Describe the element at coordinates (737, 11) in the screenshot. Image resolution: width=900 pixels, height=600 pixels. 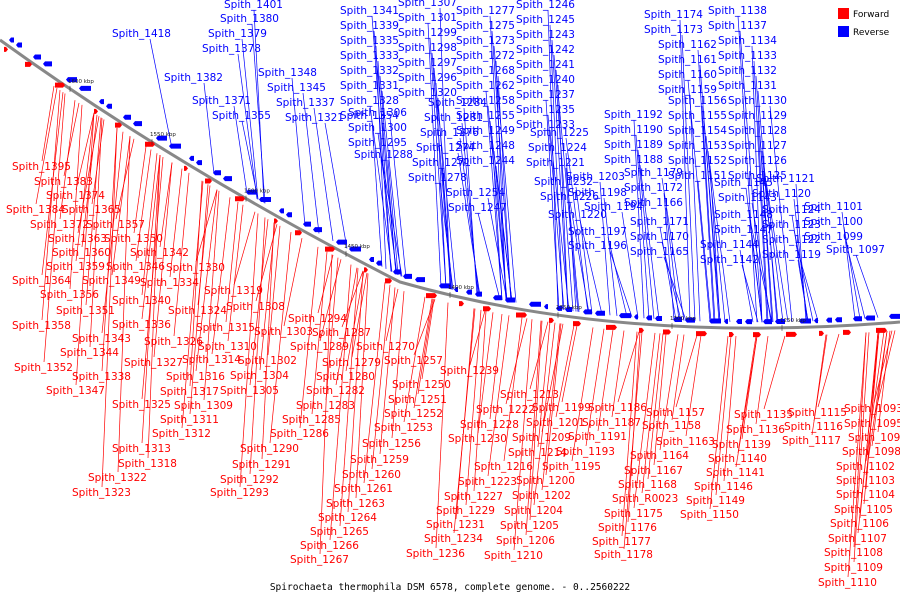
I see `gene-label: Spith_1138` at that location.